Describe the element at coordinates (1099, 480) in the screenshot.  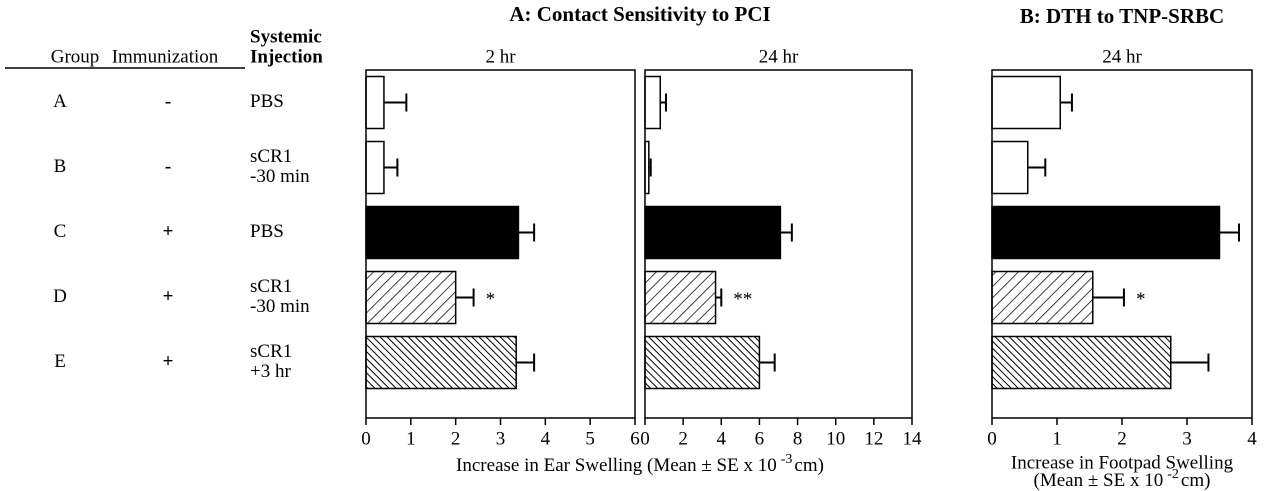
I see `x-axis-label-text: (Mean ± SE x 10` at that location.